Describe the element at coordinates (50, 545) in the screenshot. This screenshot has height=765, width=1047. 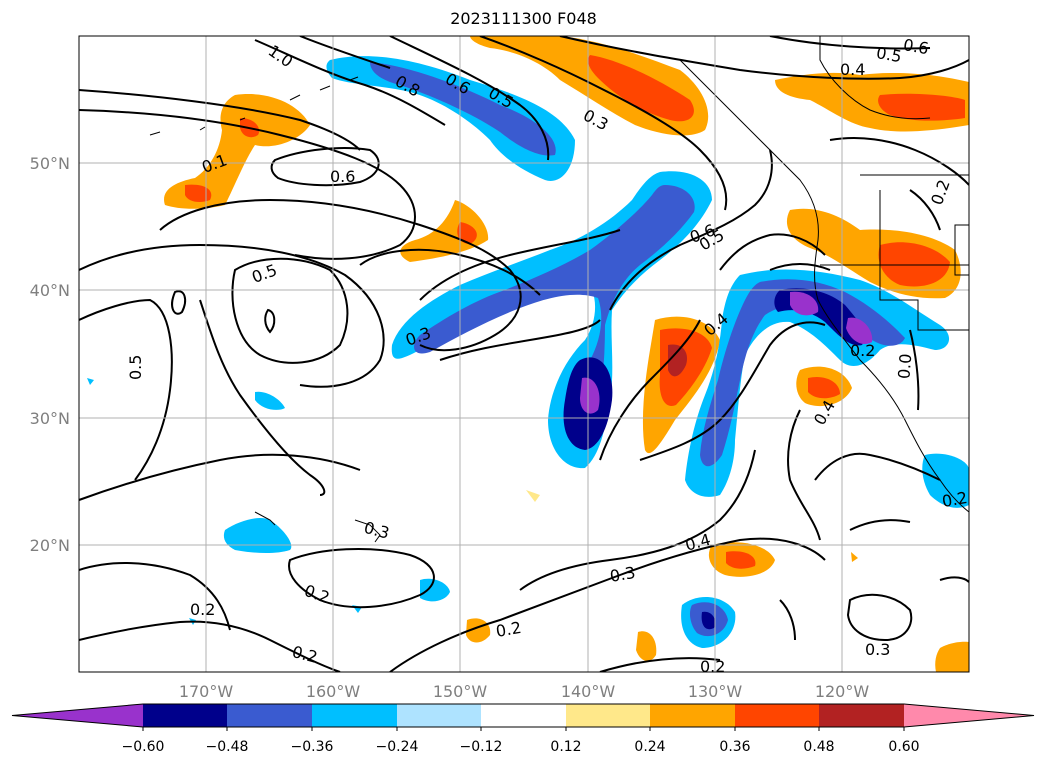
I see `lat-label: 20°N` at that location.